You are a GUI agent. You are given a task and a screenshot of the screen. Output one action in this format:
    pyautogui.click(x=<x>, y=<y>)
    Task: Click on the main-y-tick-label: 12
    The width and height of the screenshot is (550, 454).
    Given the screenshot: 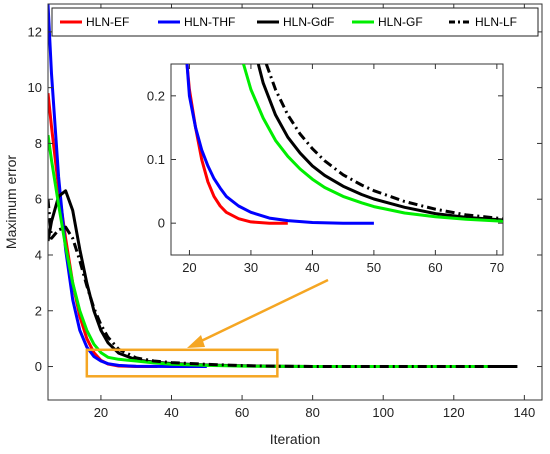 What is the action you would take?
    pyautogui.click(x=35, y=31)
    